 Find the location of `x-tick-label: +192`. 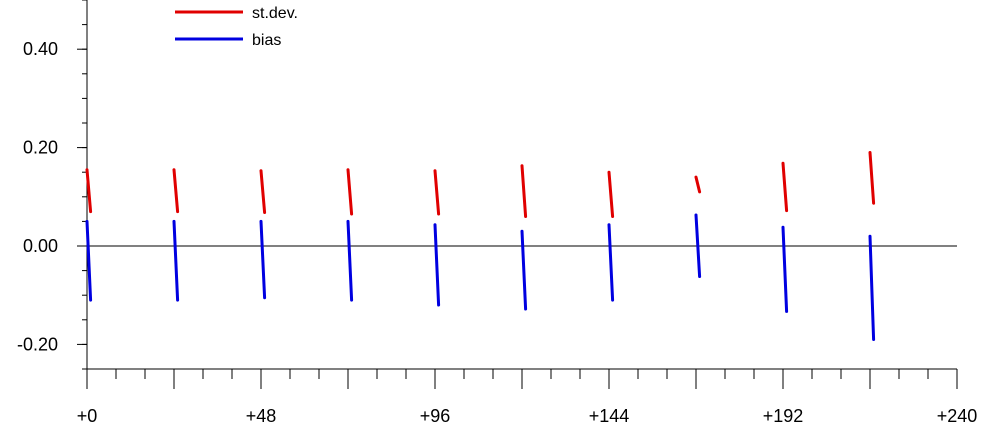

x-tick-label: +192 is located at coordinates (783, 414).